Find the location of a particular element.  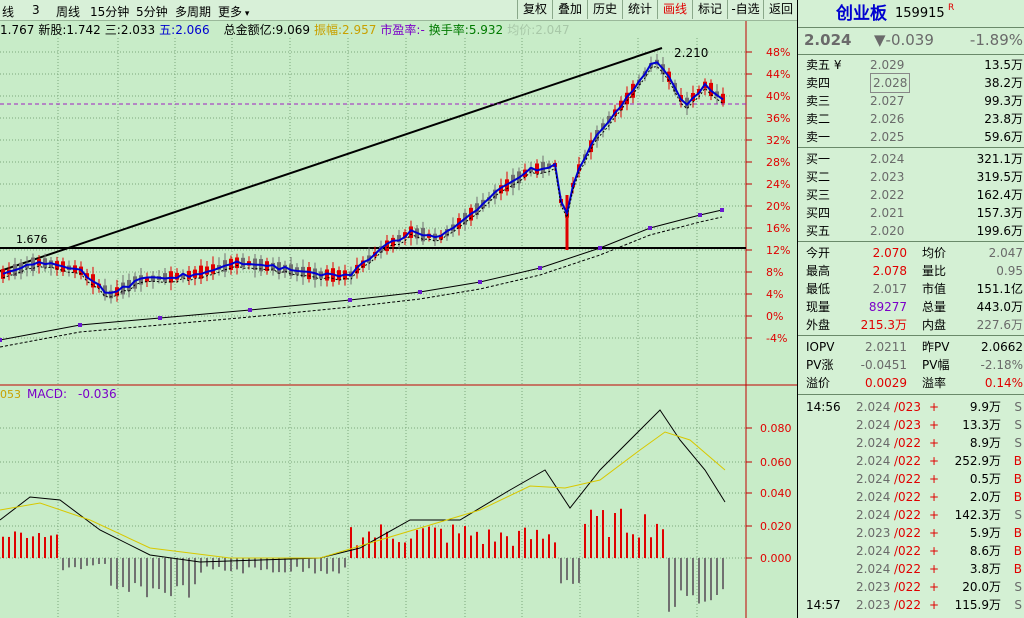

price-axis-label: 4% is located at coordinates (774, 294).